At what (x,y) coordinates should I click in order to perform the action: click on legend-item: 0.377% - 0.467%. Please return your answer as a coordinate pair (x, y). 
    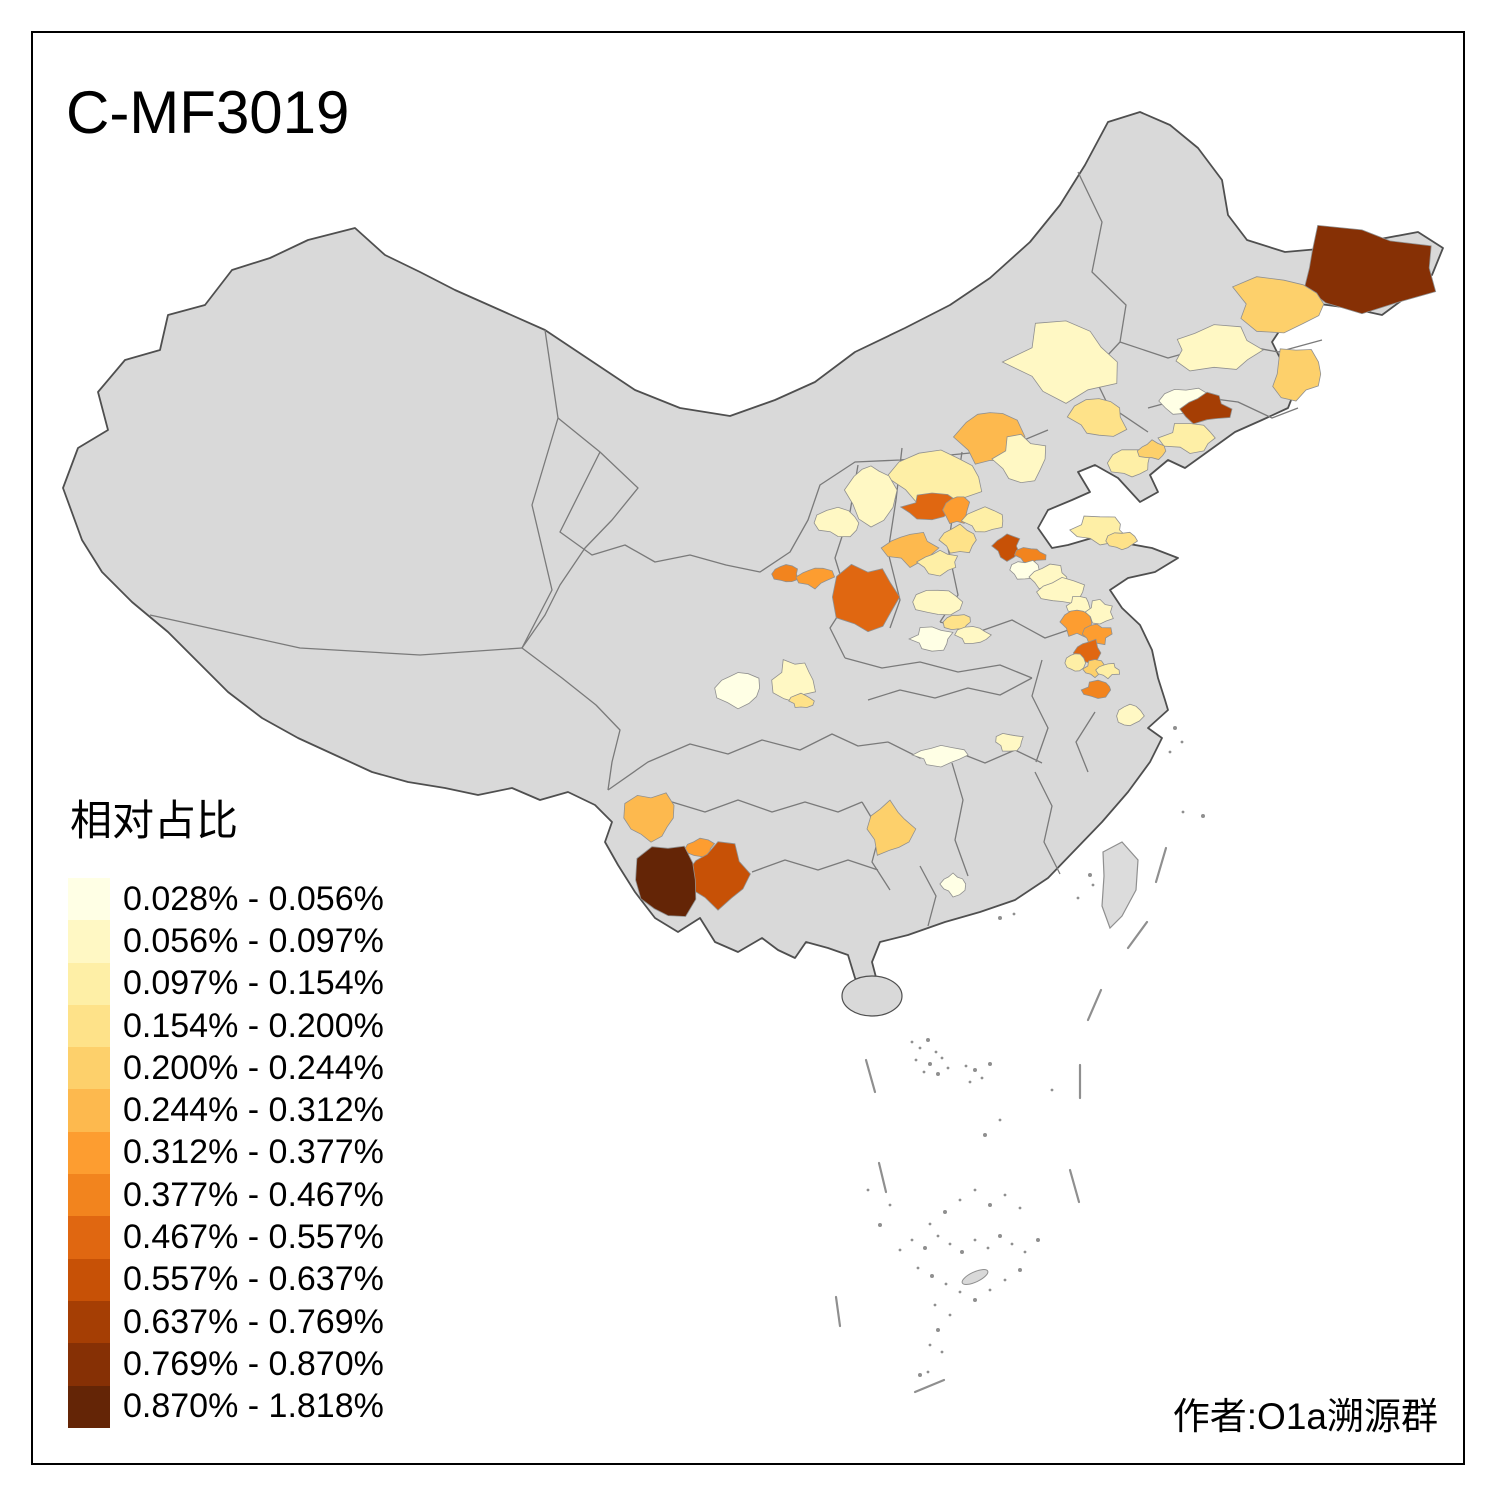
    Looking at the image, I should click on (226, 1195).